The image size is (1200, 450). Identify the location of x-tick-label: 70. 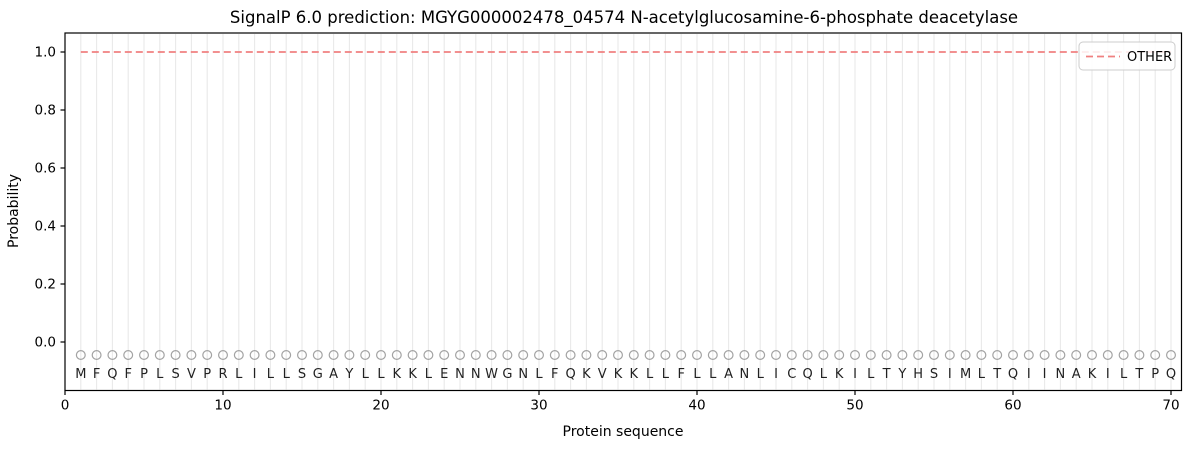
(1170, 406).